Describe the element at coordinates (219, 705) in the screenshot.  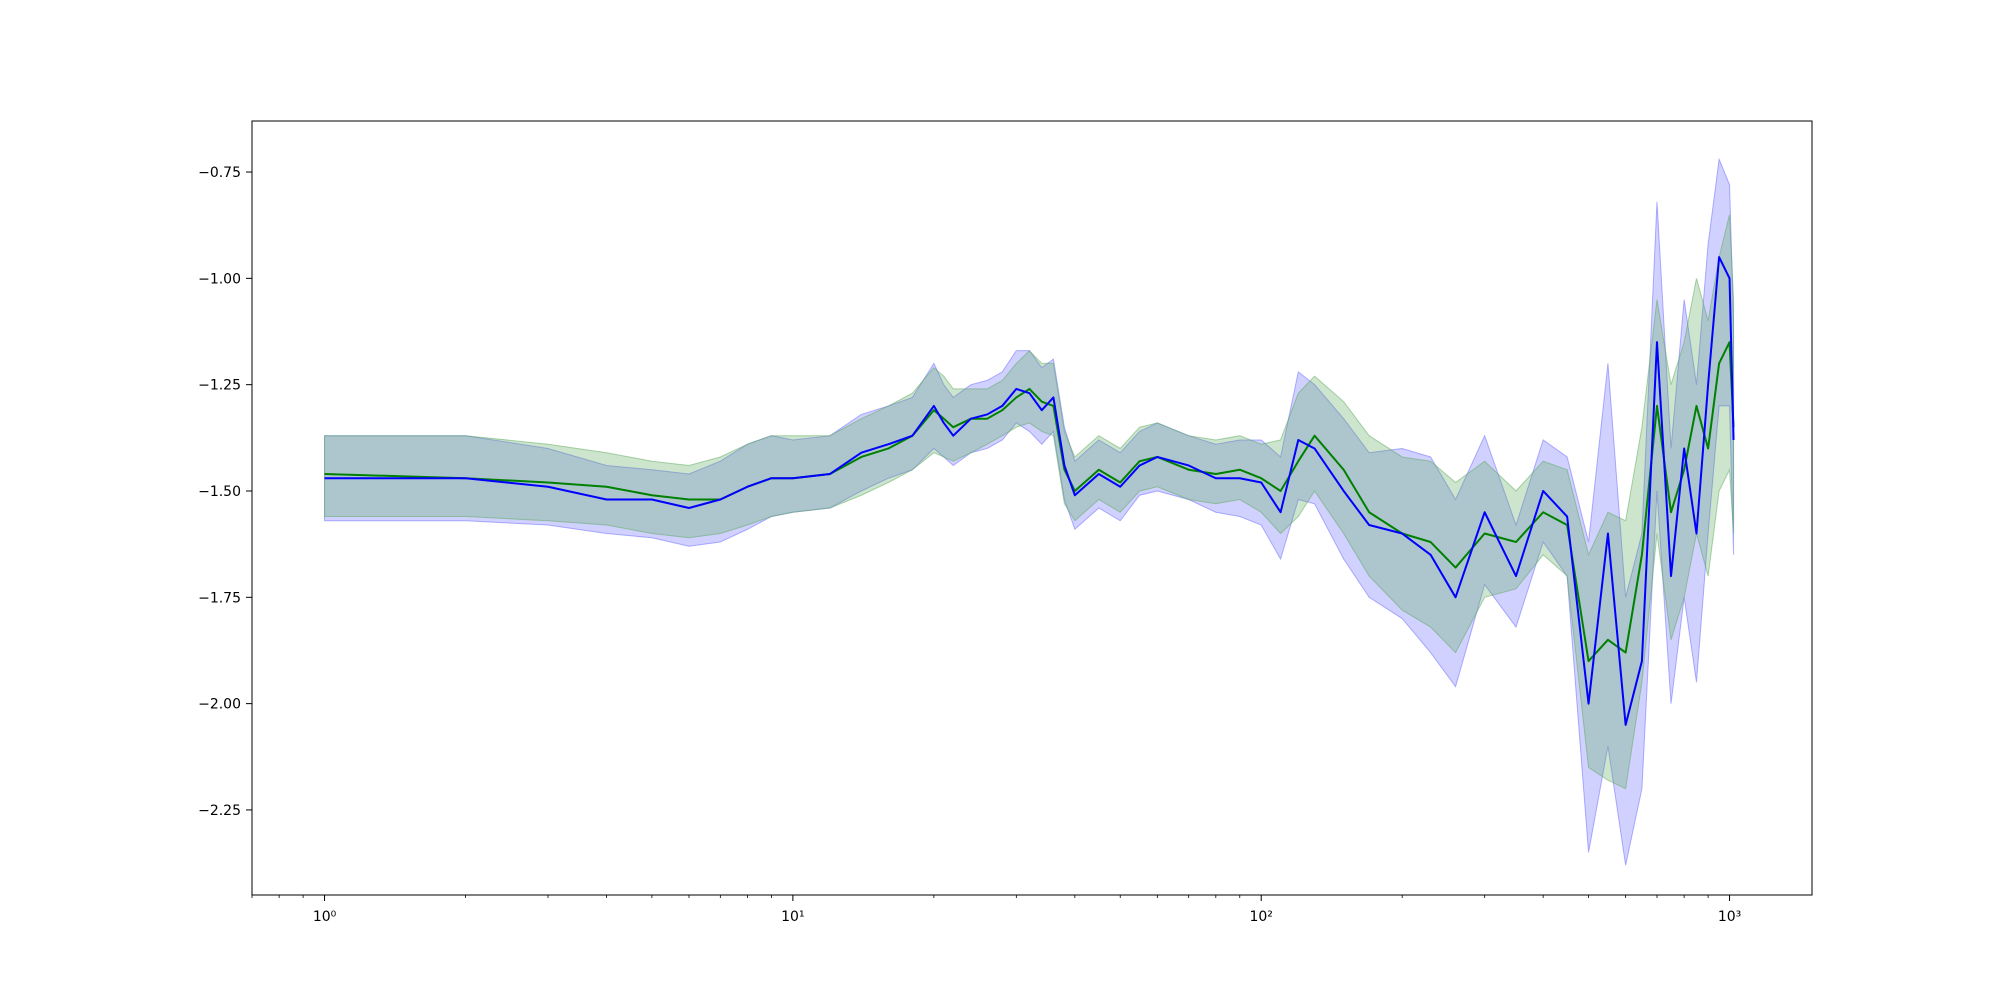
I see `y-tick-label: −2.00` at that location.